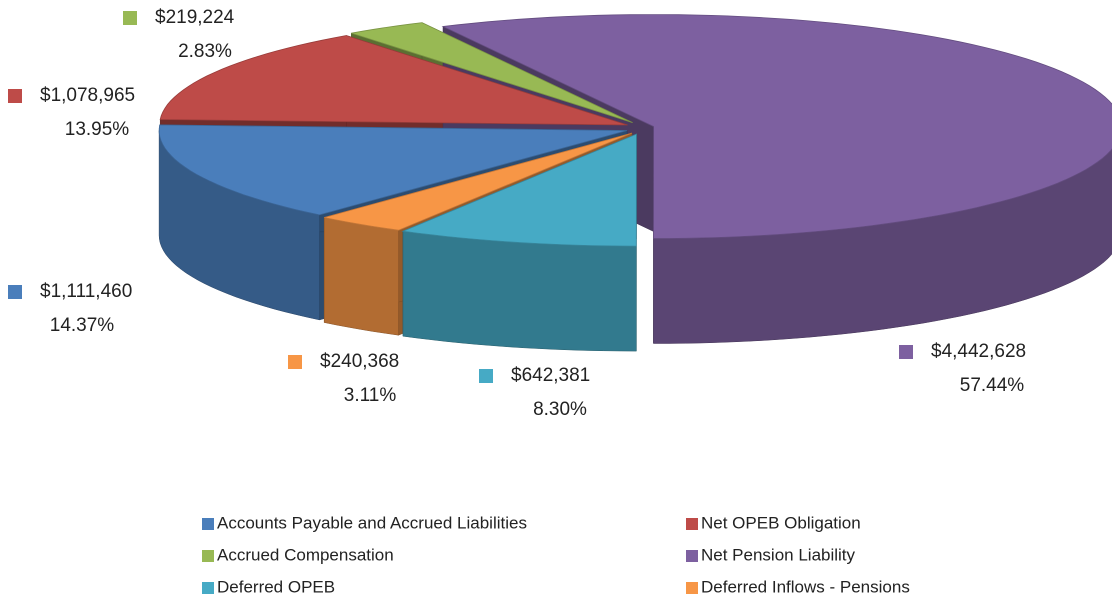 The width and height of the screenshot is (1112, 612). I want to click on value-label: $4,442,628, so click(978, 351).